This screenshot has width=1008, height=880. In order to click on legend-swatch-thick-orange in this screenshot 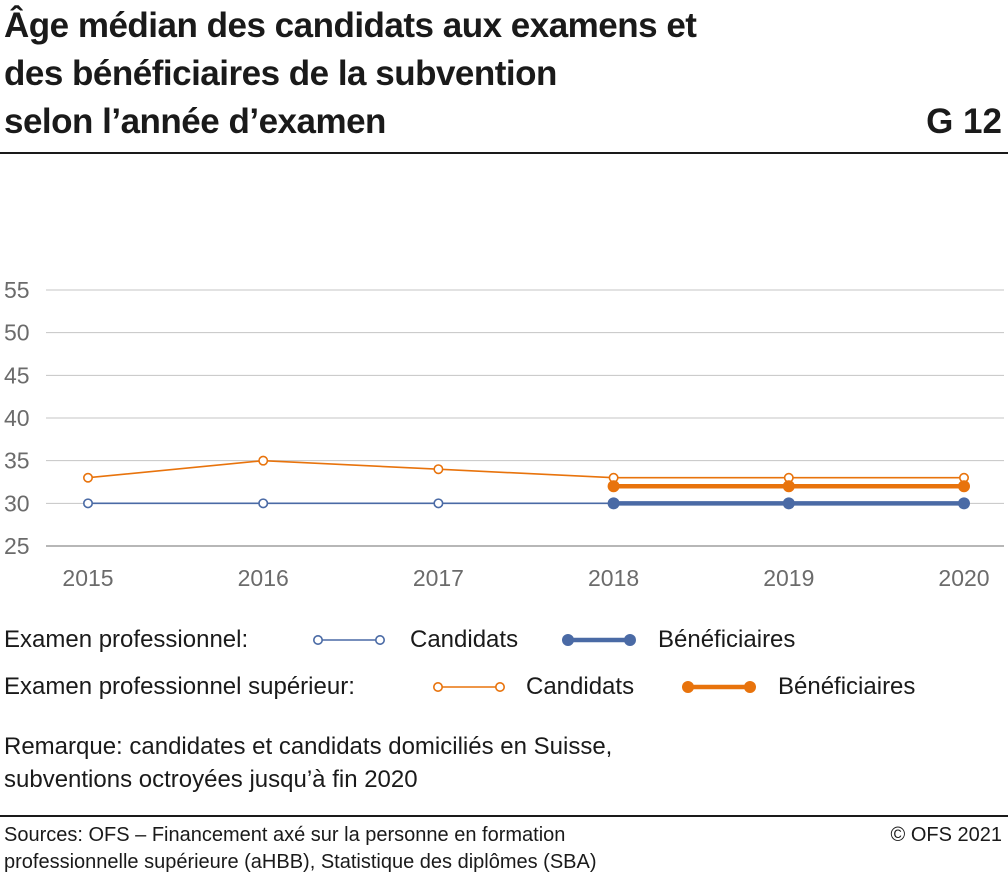, I will do `click(719, 687)`.